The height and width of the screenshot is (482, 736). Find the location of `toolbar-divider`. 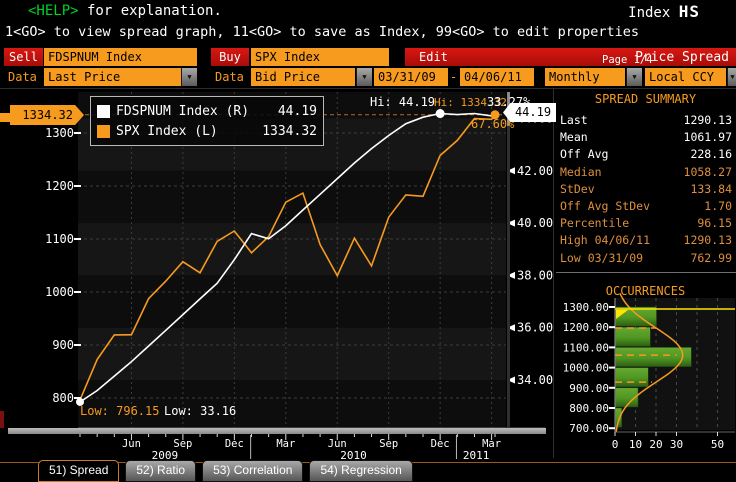

toolbar-divider is located at coordinates (368, 88).